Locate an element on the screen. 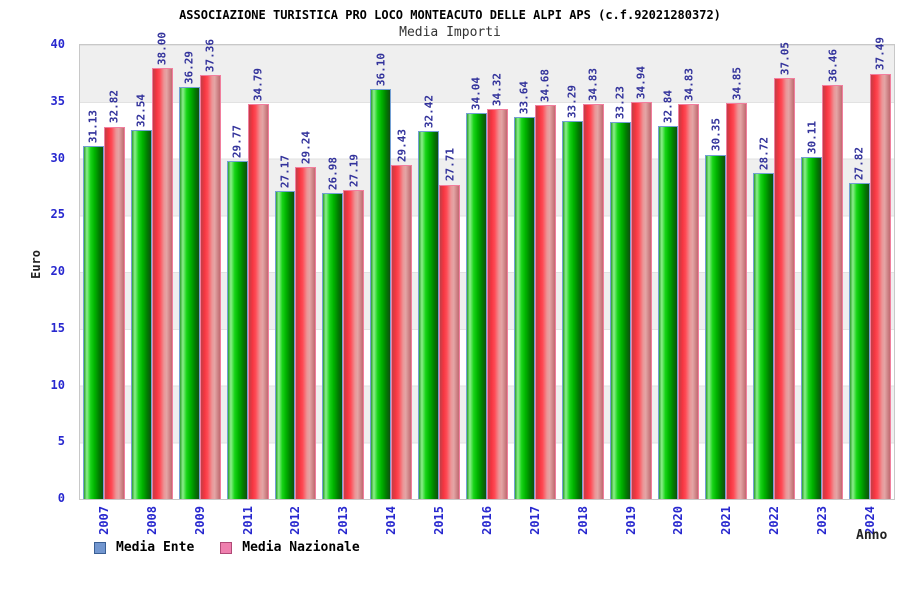 The width and height of the screenshot is (900, 600). chart-subtitle: Media Importi is located at coordinates (450, 32).